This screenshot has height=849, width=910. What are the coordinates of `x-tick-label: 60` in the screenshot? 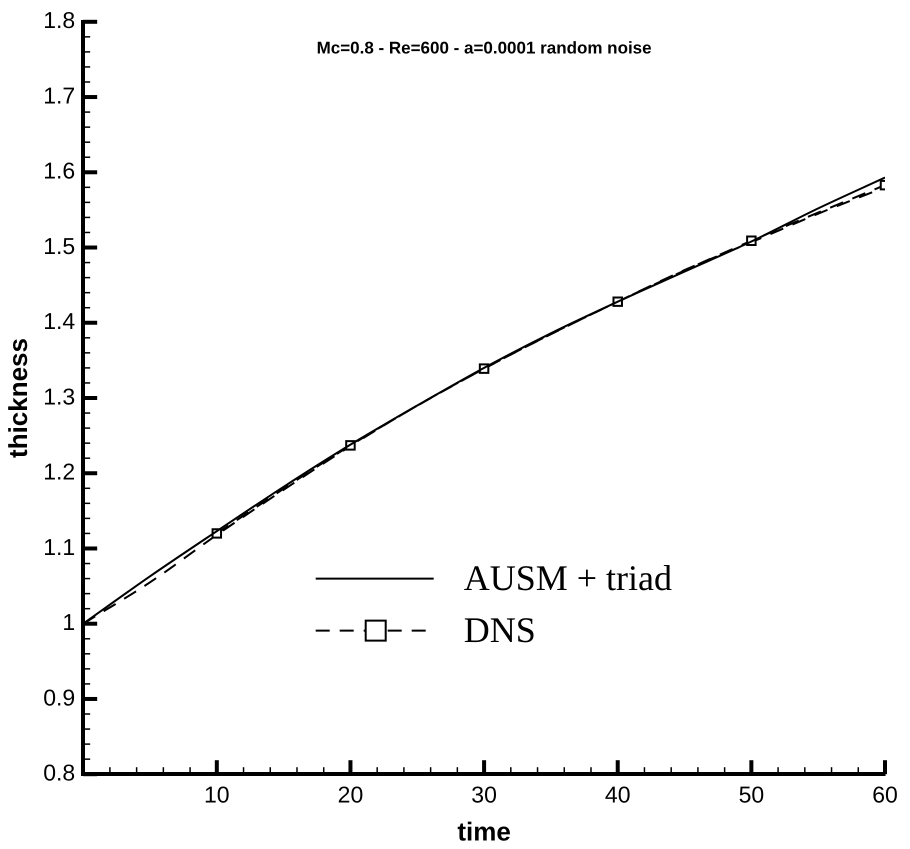 It's located at (885, 794).